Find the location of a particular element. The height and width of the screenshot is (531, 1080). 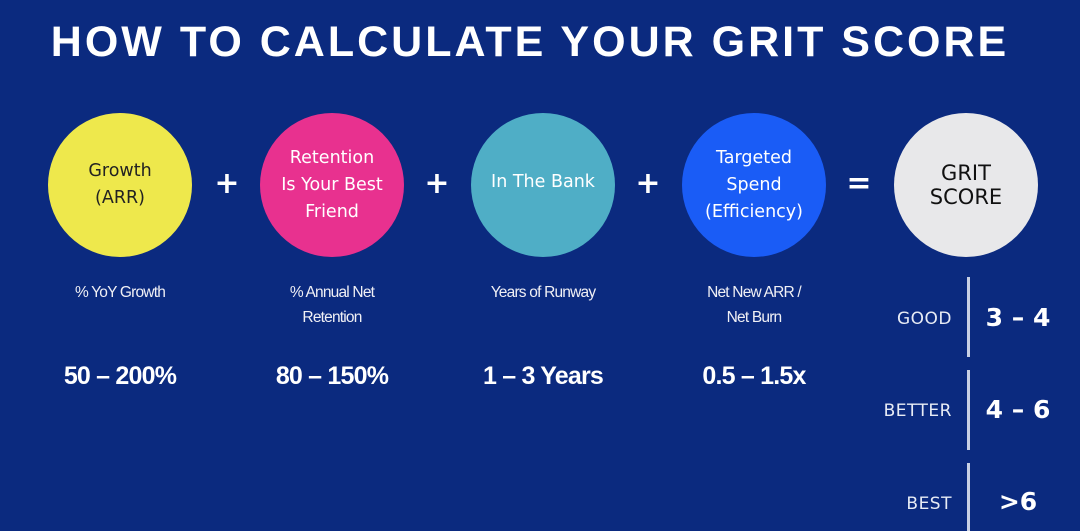

tier-better-label: BETTER is located at coordinates (917, 411).